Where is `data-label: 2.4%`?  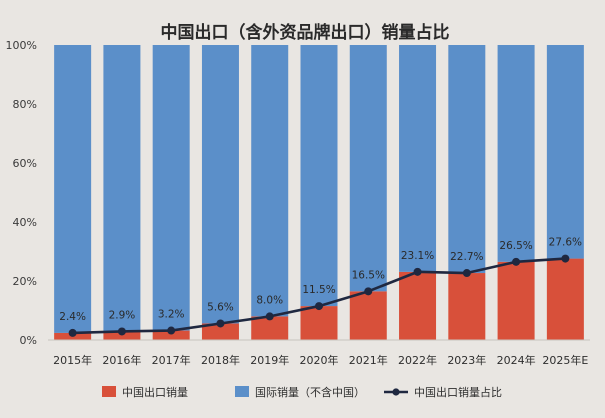
data-label: 2.4% is located at coordinates (72, 317).